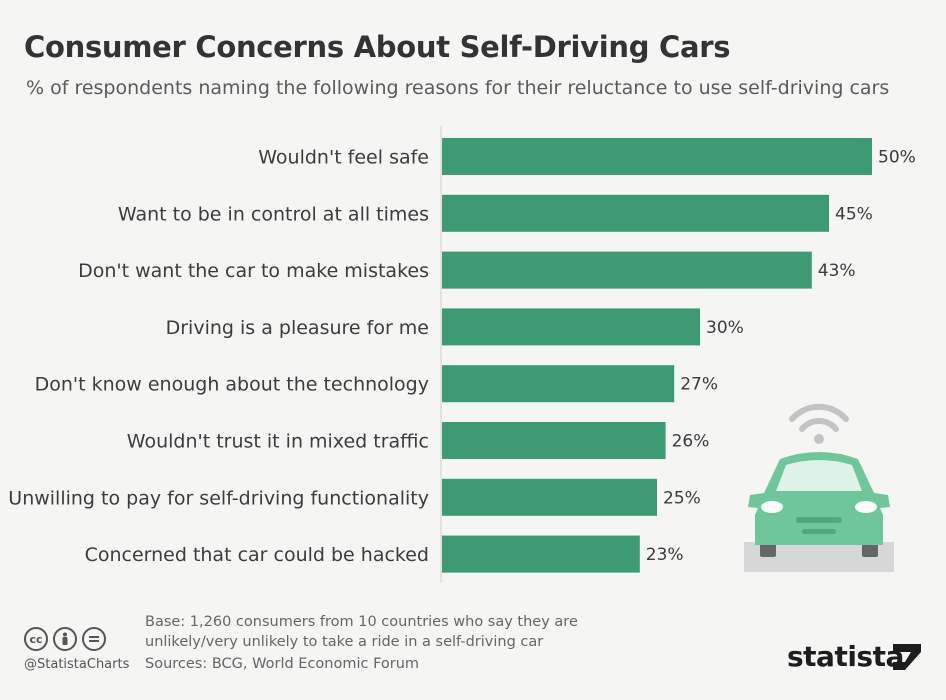  Describe the element at coordinates (682, 498) in the screenshot. I see `value-label: 25%` at that location.